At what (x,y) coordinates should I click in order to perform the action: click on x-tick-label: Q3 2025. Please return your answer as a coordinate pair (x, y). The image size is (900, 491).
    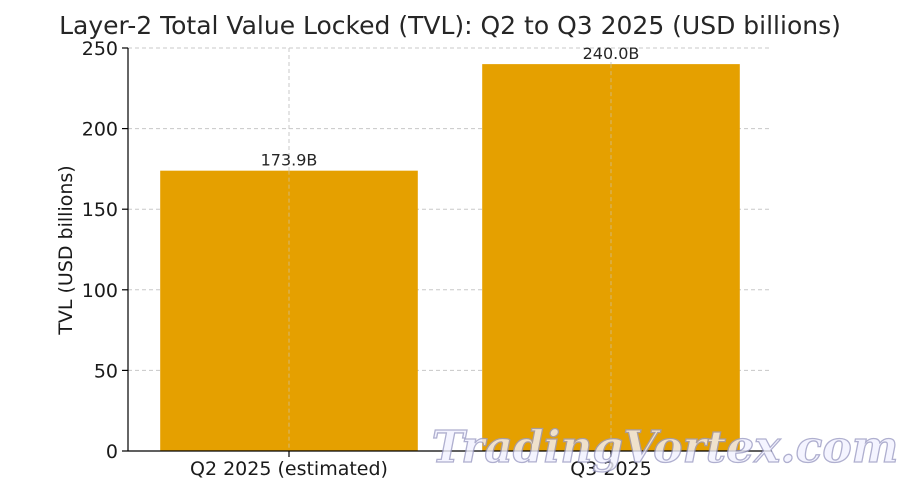
    Looking at the image, I should click on (610, 469).